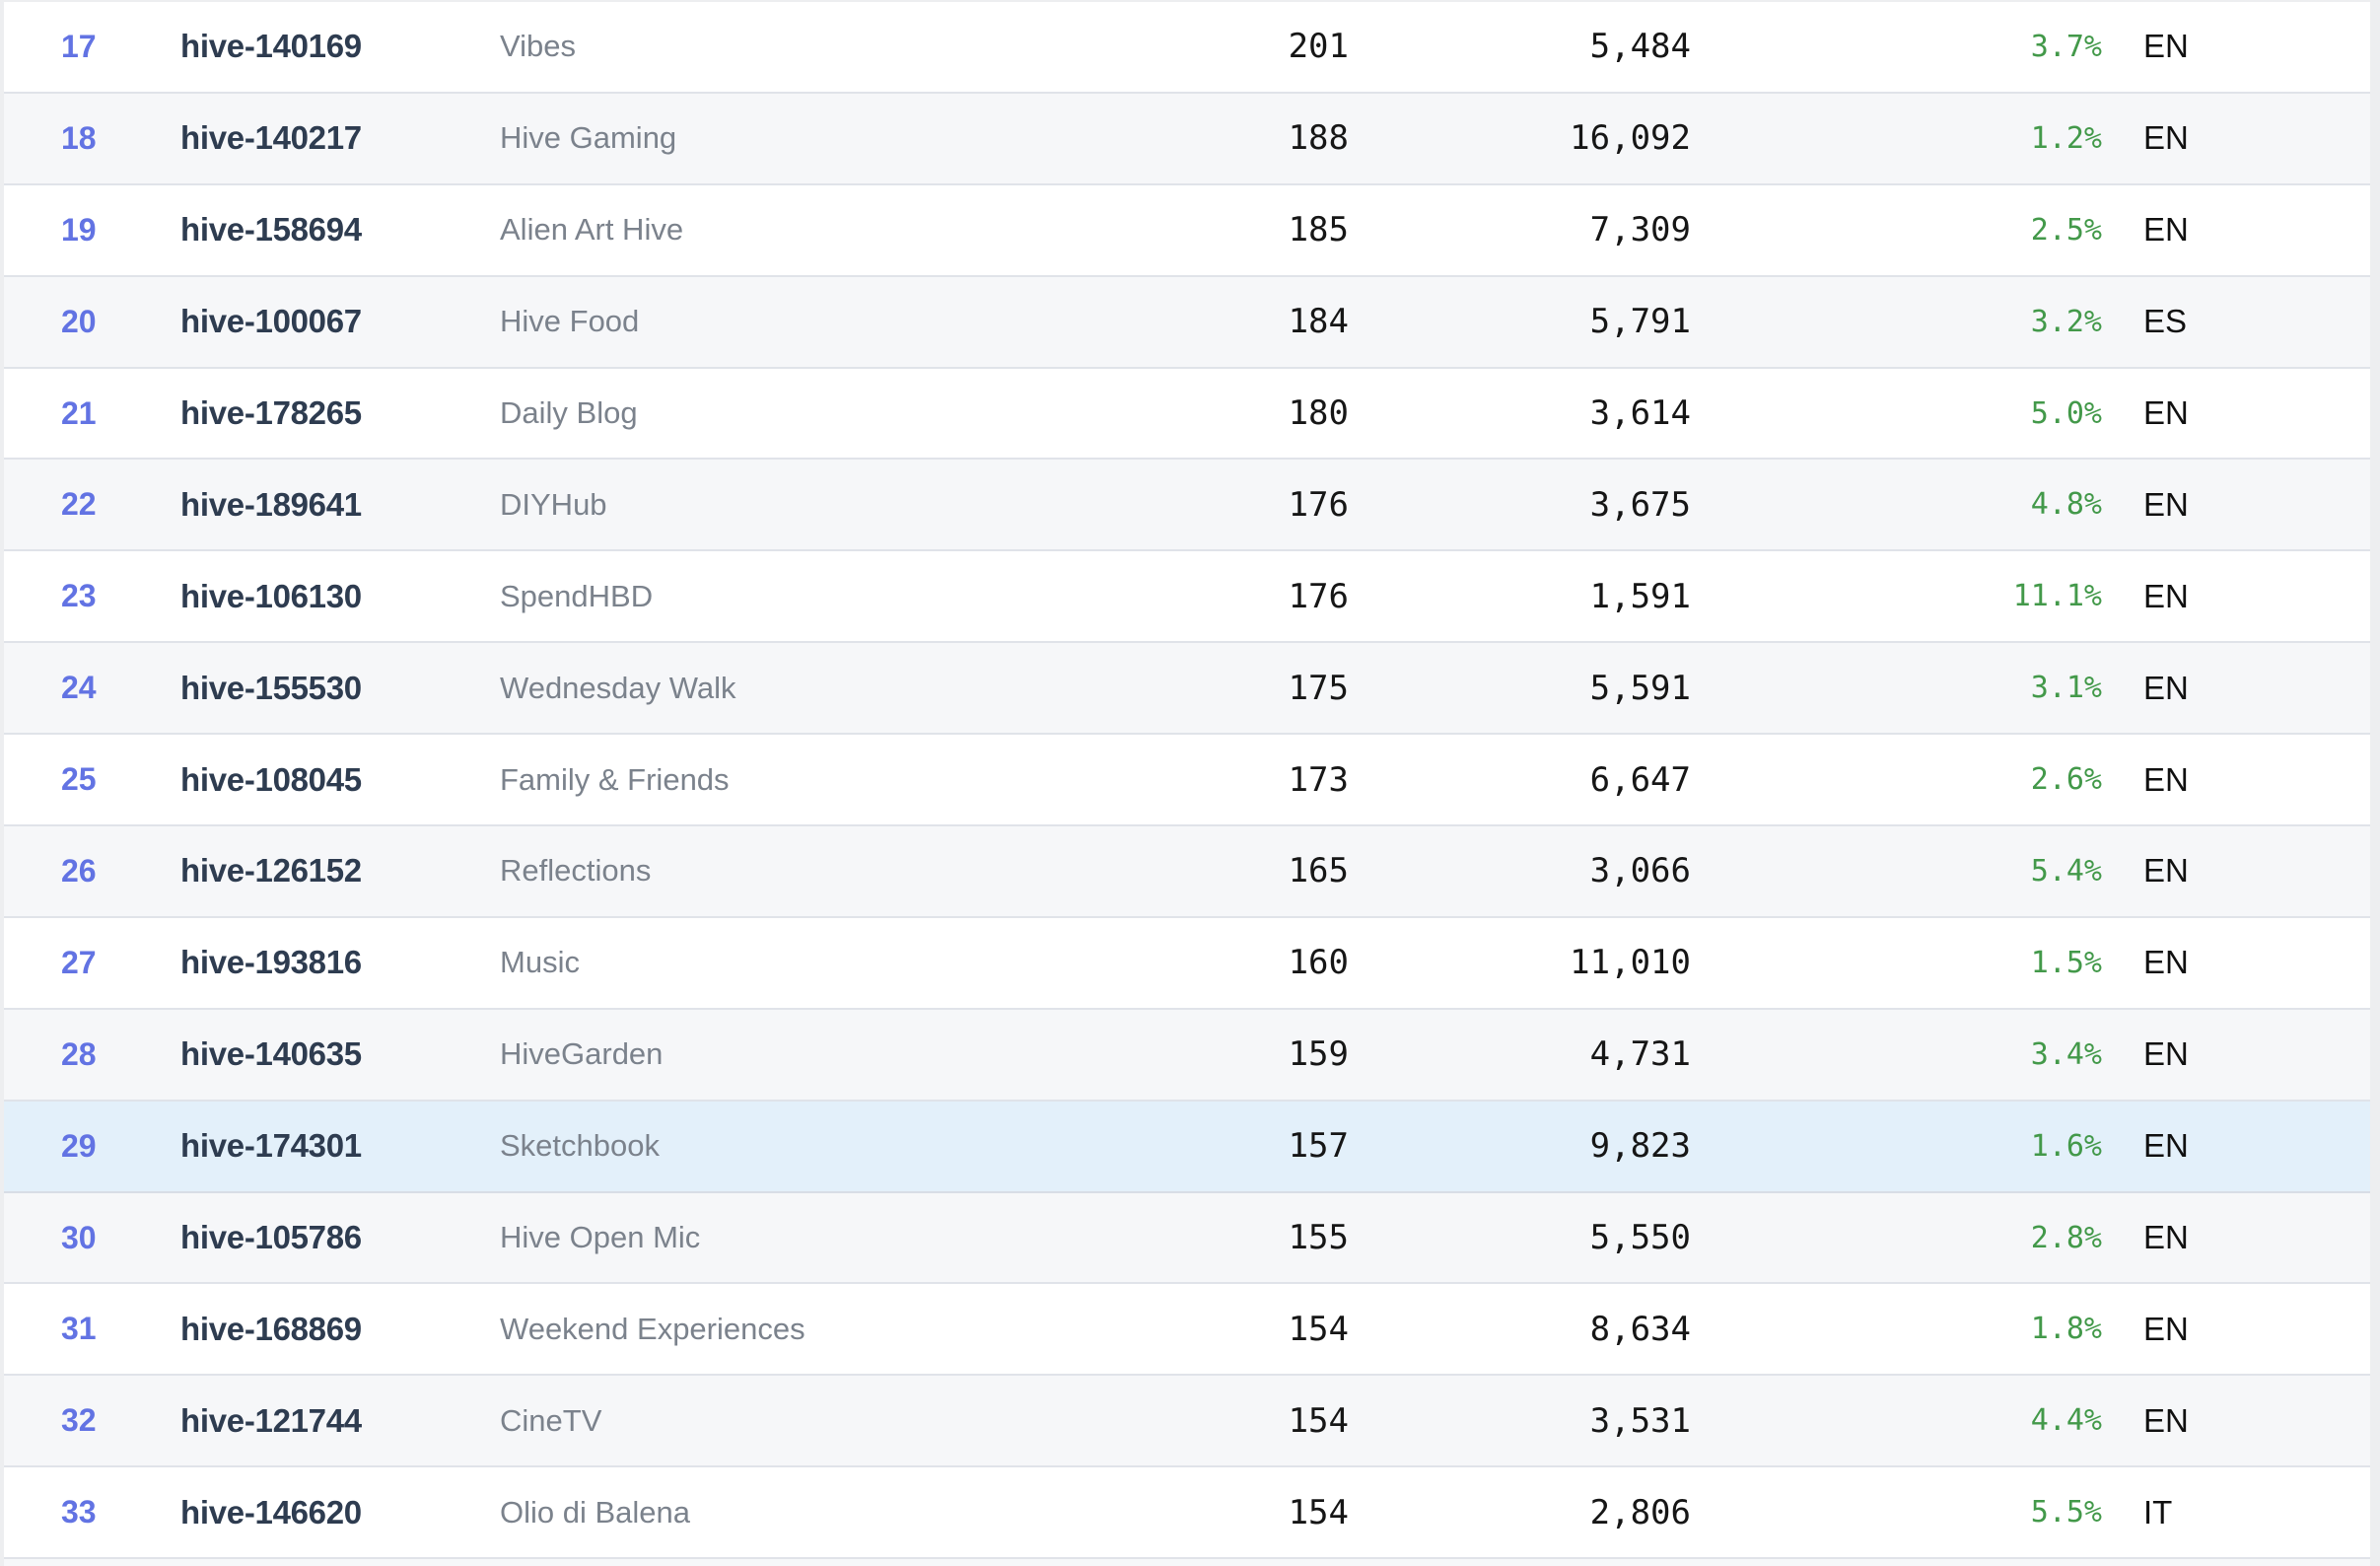 This screenshot has height=1566, width=2380. What do you see at coordinates (1187, 506) in the screenshot?
I see `table-row: 22 hive-189641 DIYHub 176 3,675 4.8% EN` at bounding box center [1187, 506].